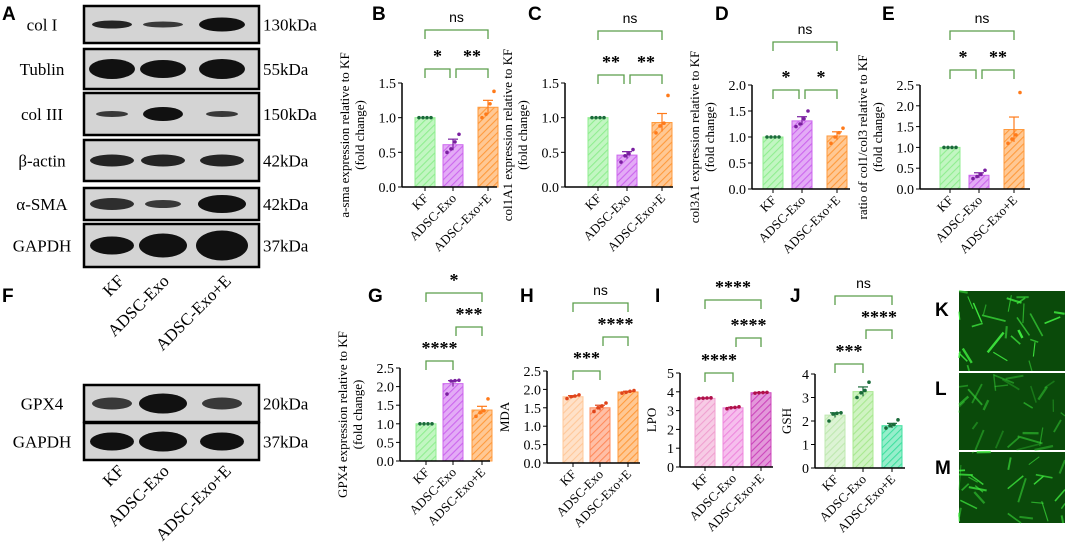  I want to click on significance-label: ***, so click(469, 314).